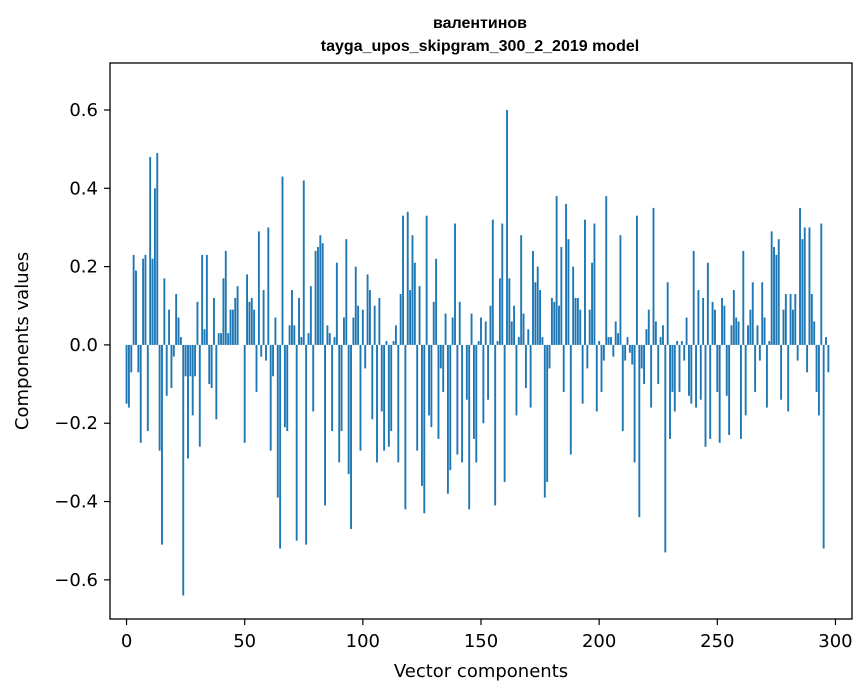  Describe the element at coordinates (480, 46) in the screenshot. I see `chart-subtitle: tayga_upos_skipgram_300_2_2019 model` at that location.